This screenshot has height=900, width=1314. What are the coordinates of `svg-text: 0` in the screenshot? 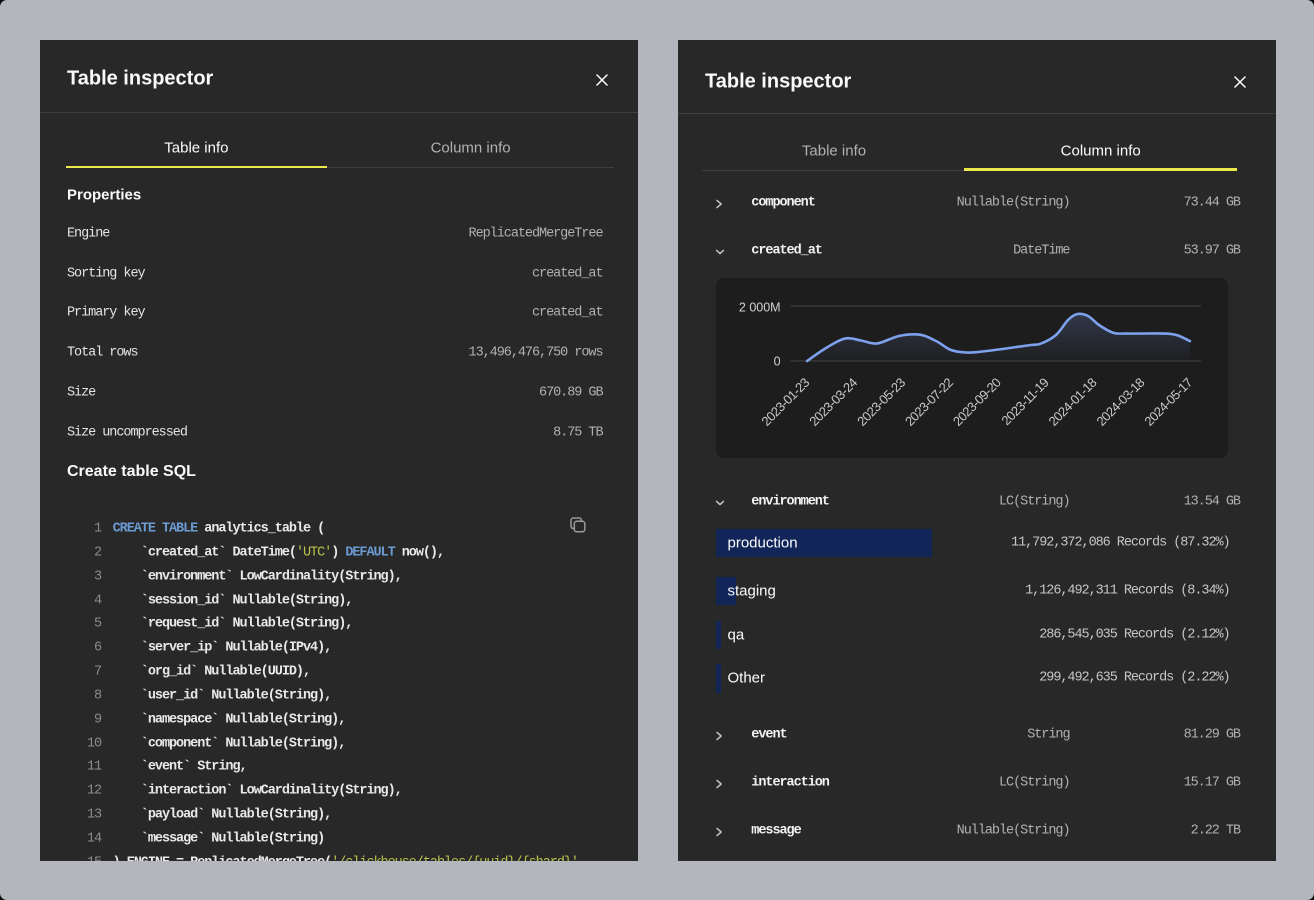 It's located at (777, 362).